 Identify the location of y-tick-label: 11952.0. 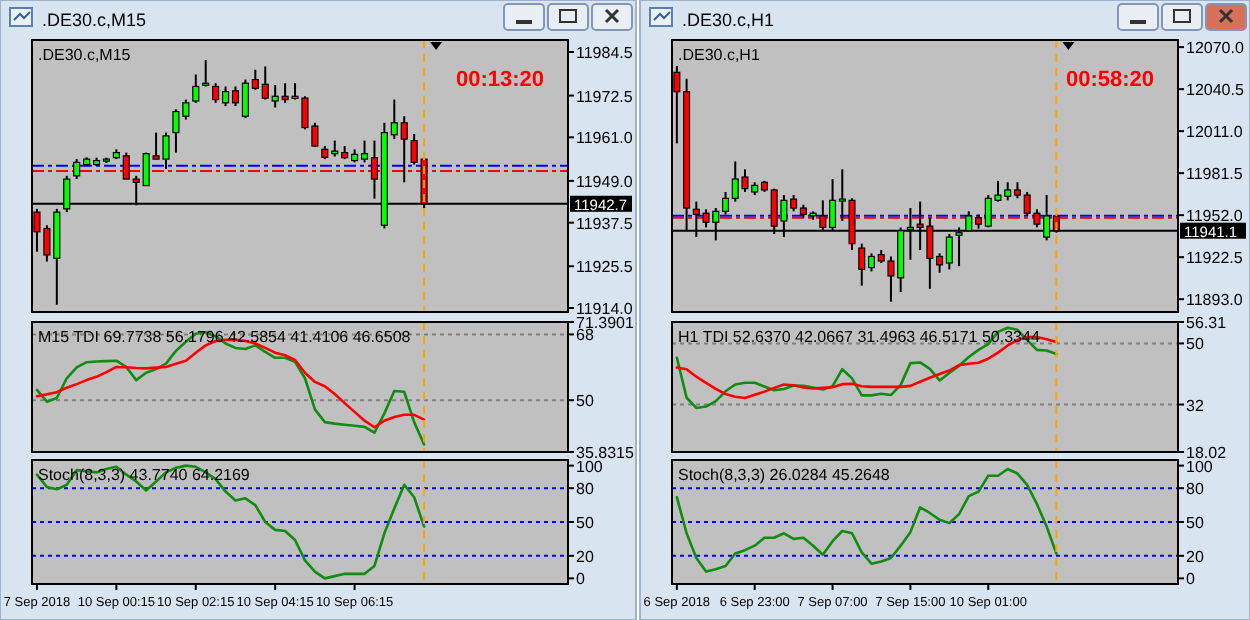
(1215, 216).